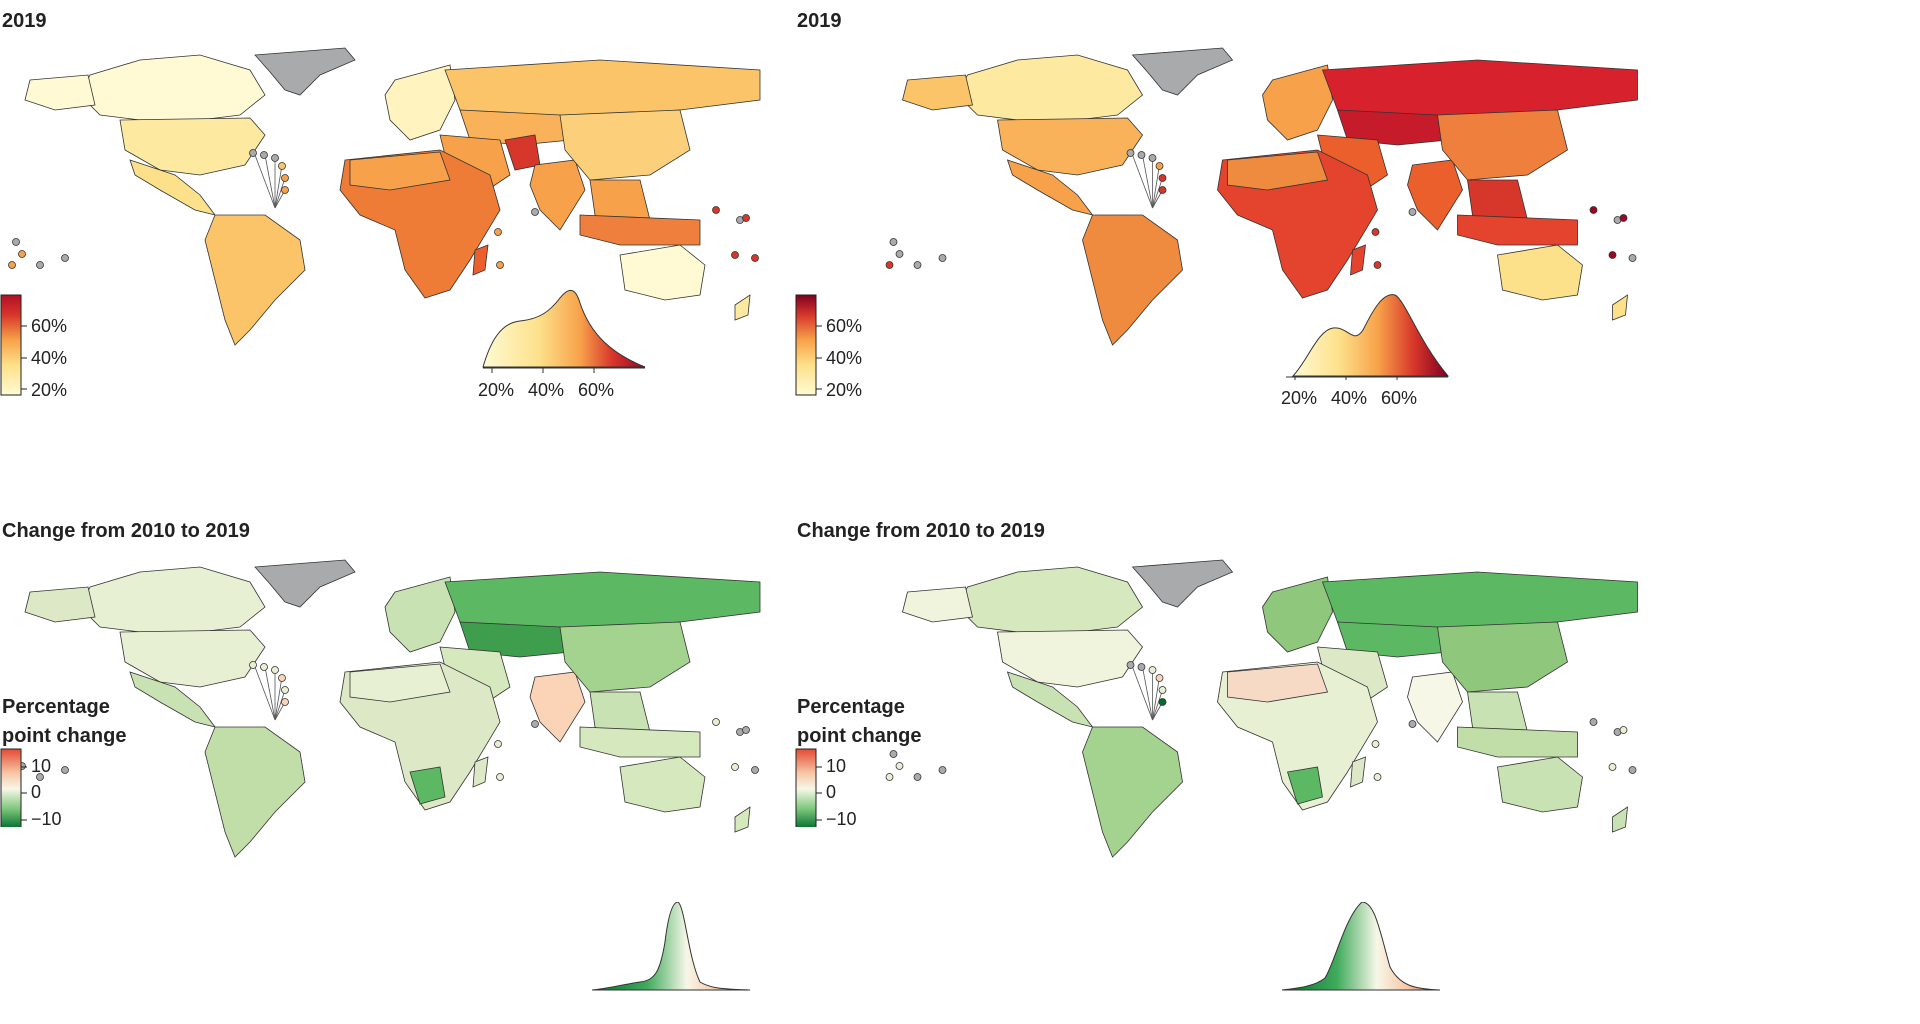 The image size is (1920, 1024). I want to click on legend-title-line: point change, so click(859, 736).